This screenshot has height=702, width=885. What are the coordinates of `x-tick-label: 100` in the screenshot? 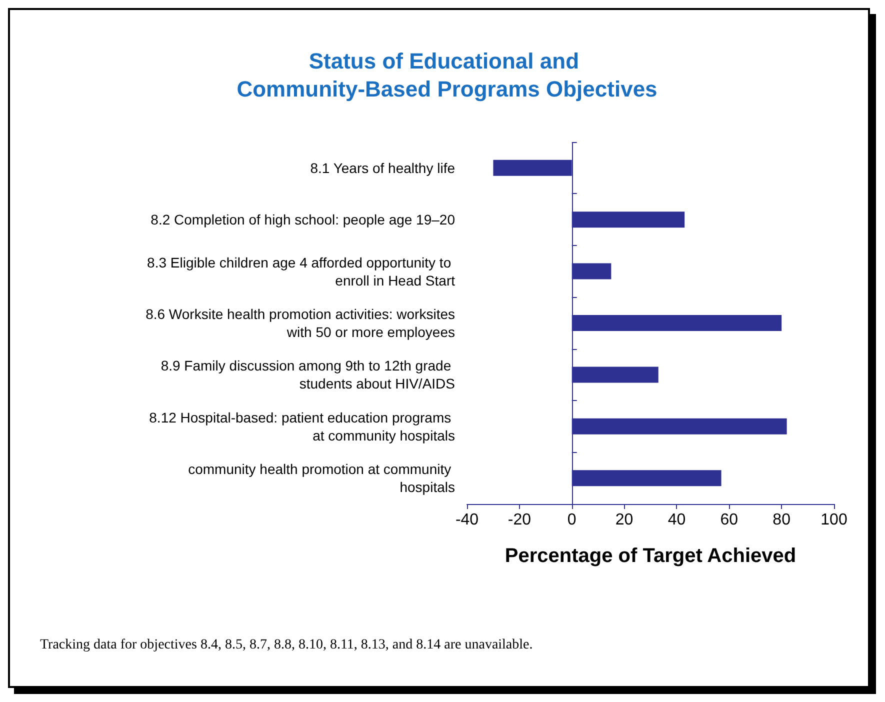 It's located at (834, 520).